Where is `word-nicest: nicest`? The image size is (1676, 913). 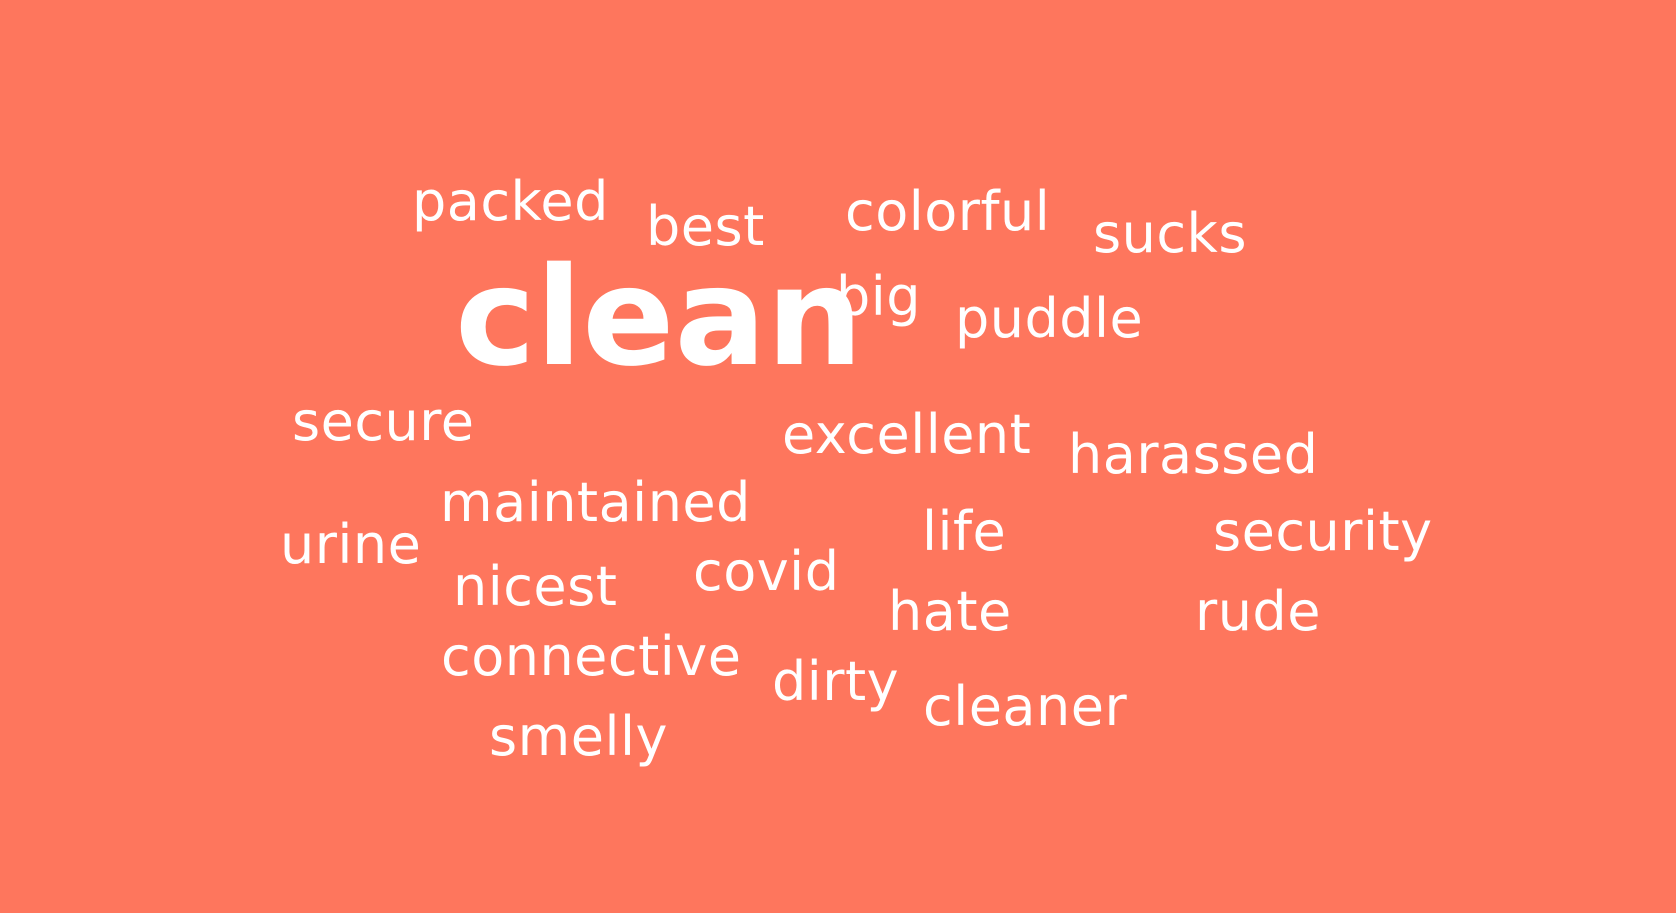
word-nicest: nicest is located at coordinates (535, 586).